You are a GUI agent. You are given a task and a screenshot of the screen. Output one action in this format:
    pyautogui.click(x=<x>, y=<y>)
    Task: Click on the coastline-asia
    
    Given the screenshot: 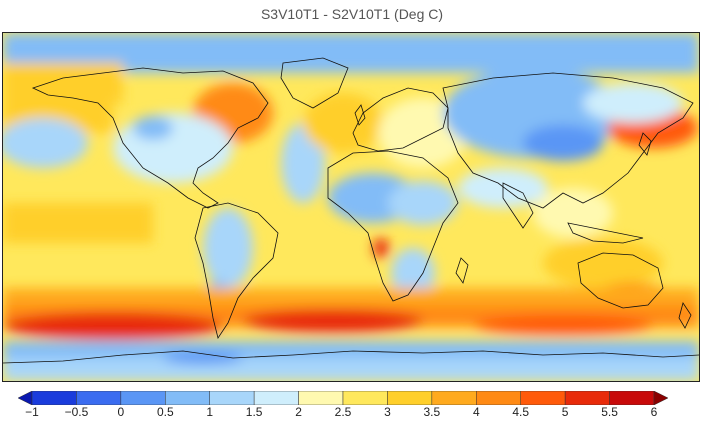 What is the action you would take?
    pyautogui.click(x=568, y=140)
    